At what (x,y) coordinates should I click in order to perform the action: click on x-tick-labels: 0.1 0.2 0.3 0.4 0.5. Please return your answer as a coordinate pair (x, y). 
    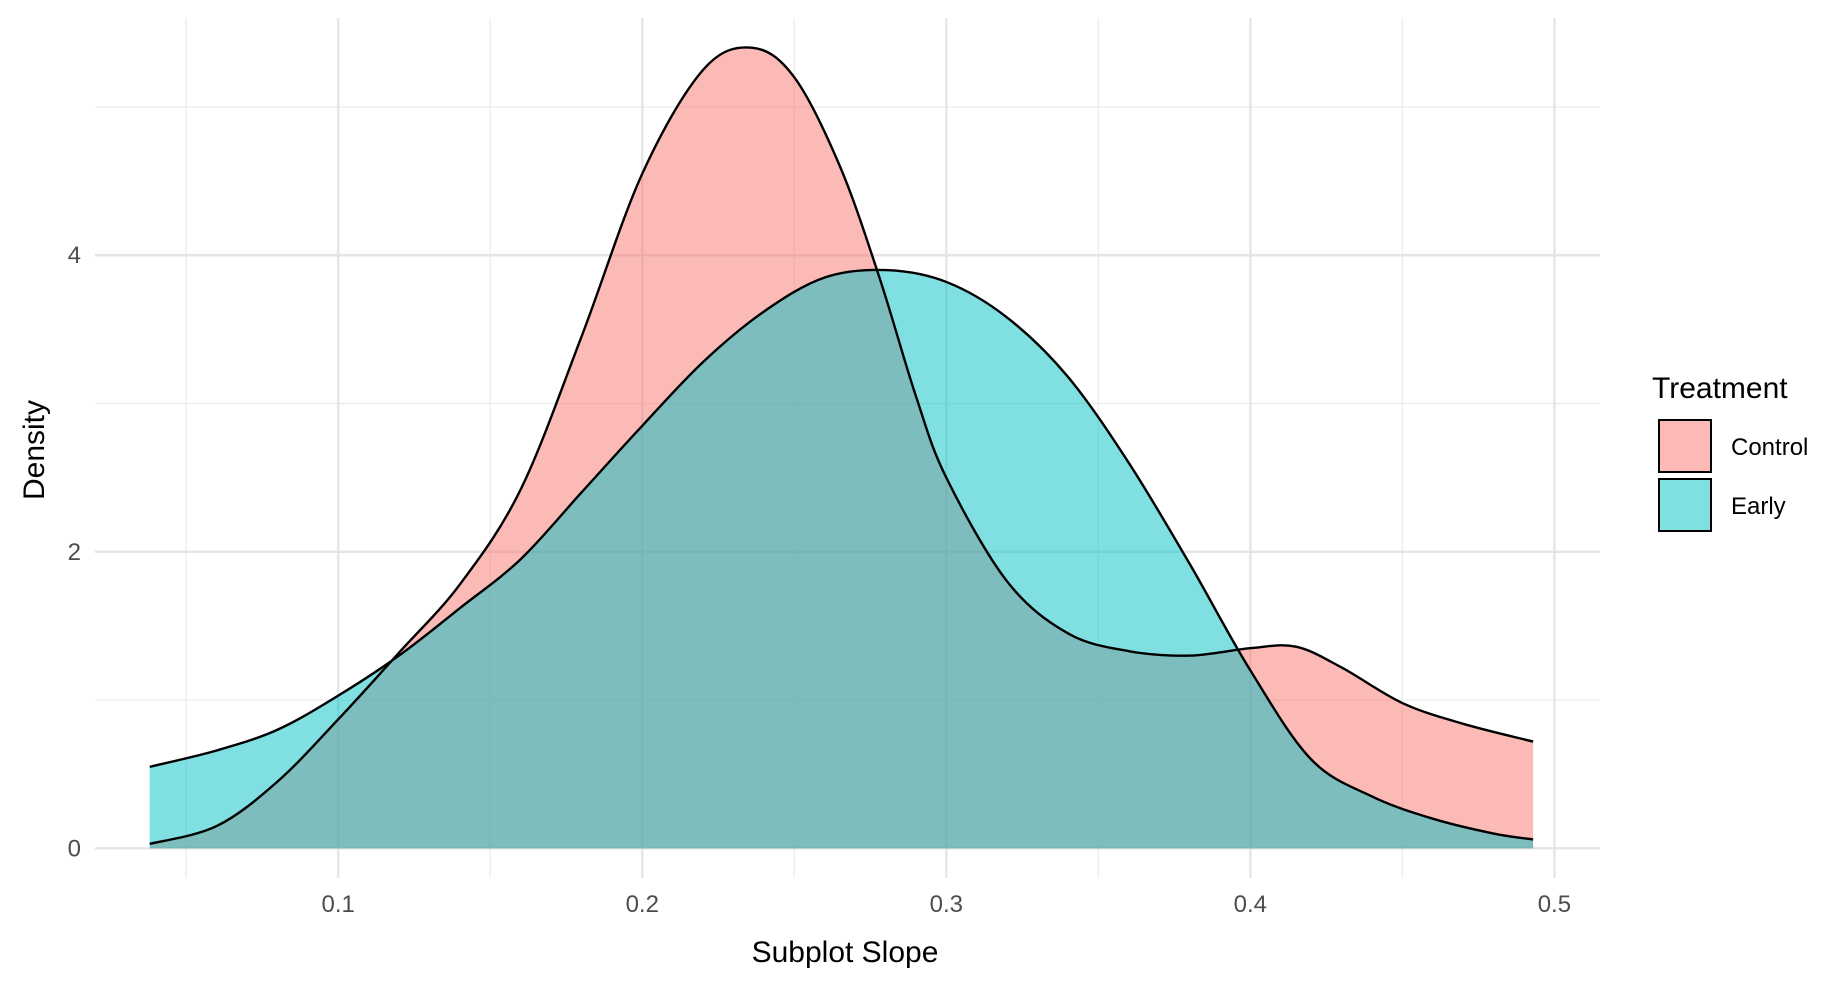
    Looking at the image, I should click on (947, 904).